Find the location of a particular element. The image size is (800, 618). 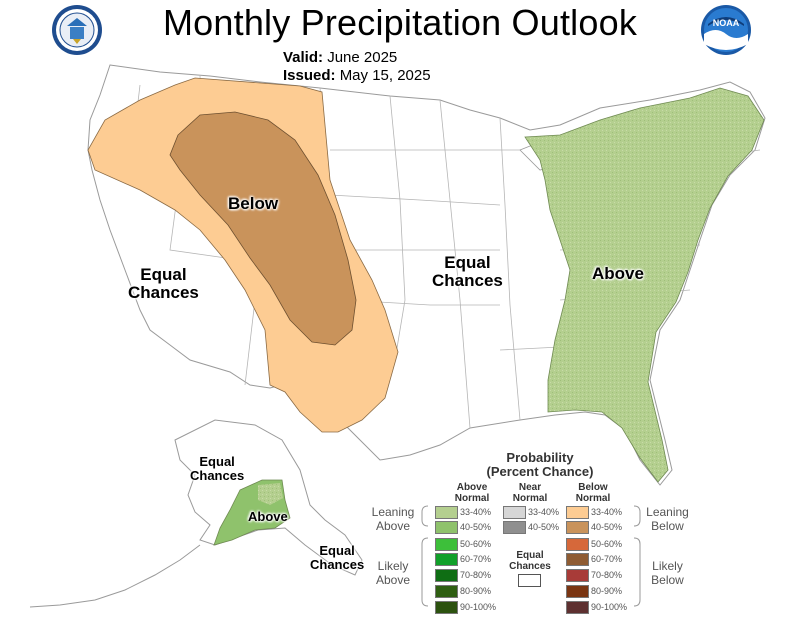

legend-likely-below: Likely Below is located at coordinates (667, 573).